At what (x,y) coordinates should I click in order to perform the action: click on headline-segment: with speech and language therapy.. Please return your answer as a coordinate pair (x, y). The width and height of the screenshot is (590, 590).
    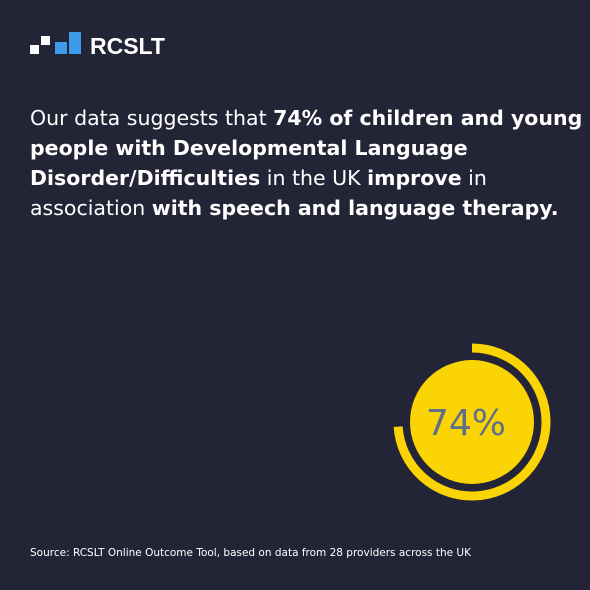
    Looking at the image, I should click on (355, 208).